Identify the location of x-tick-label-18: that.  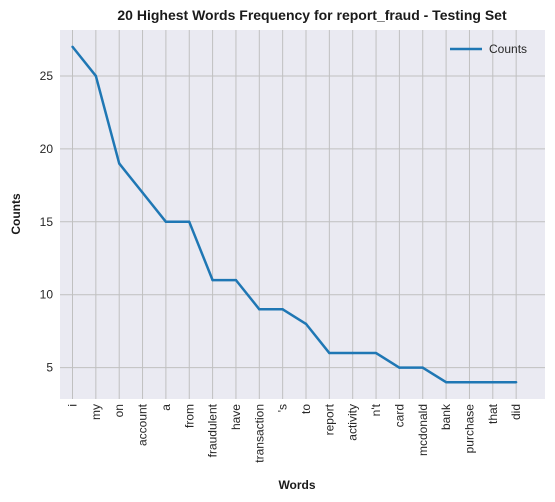
(493, 413).